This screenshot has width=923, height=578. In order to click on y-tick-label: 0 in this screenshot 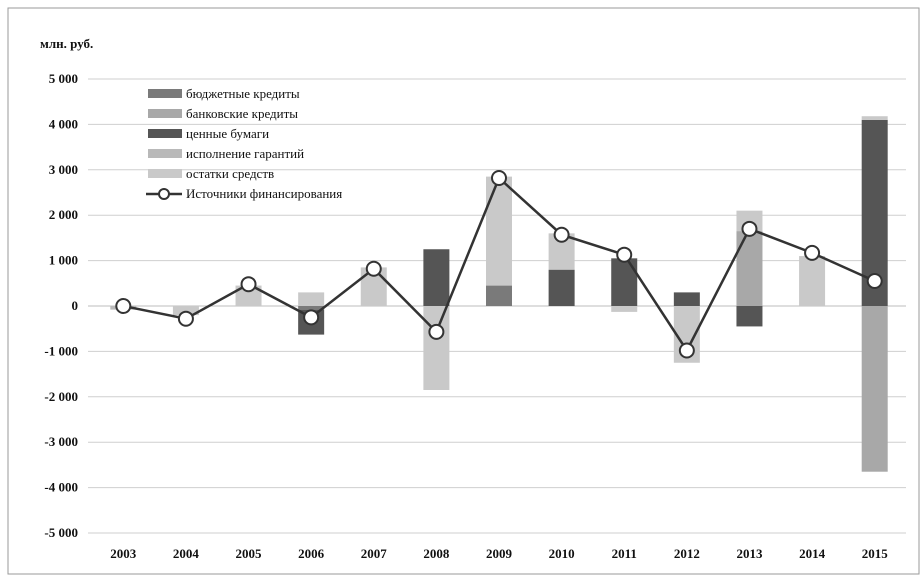, I will do `click(75, 305)`.